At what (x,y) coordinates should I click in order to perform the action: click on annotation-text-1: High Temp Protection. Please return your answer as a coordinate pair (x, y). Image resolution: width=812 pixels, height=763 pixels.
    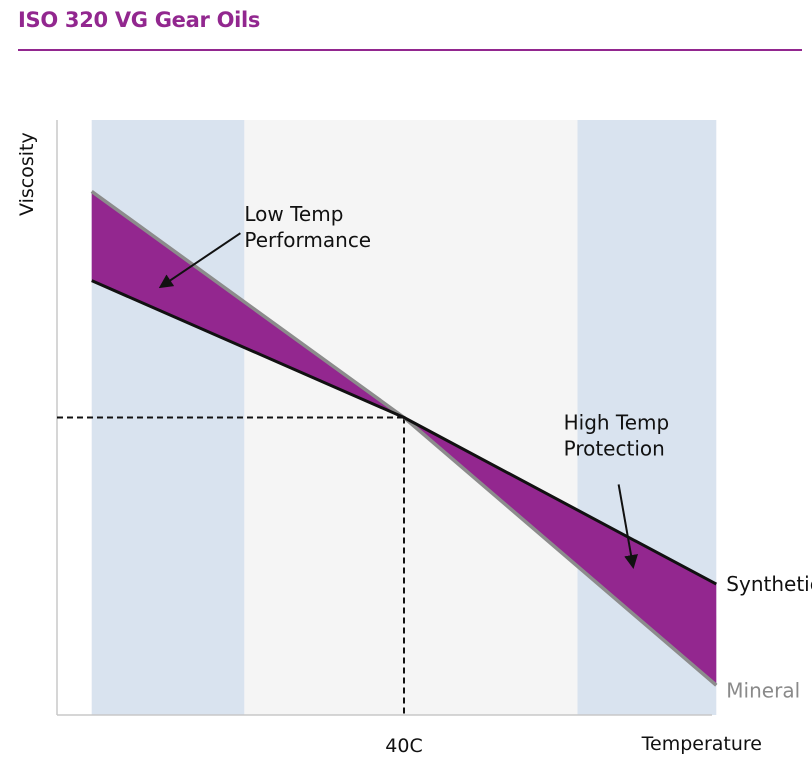
    Looking at the image, I should click on (617, 435).